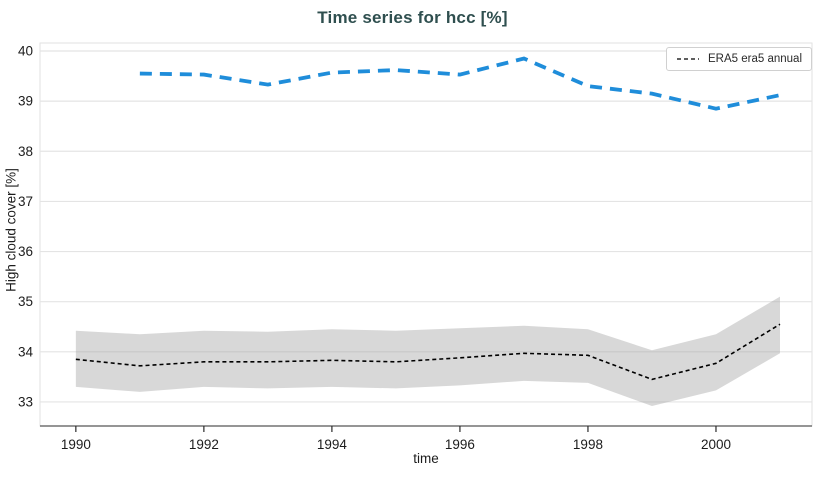  What do you see at coordinates (25, 401) in the screenshot?
I see `svg-text: 33` at bounding box center [25, 401].